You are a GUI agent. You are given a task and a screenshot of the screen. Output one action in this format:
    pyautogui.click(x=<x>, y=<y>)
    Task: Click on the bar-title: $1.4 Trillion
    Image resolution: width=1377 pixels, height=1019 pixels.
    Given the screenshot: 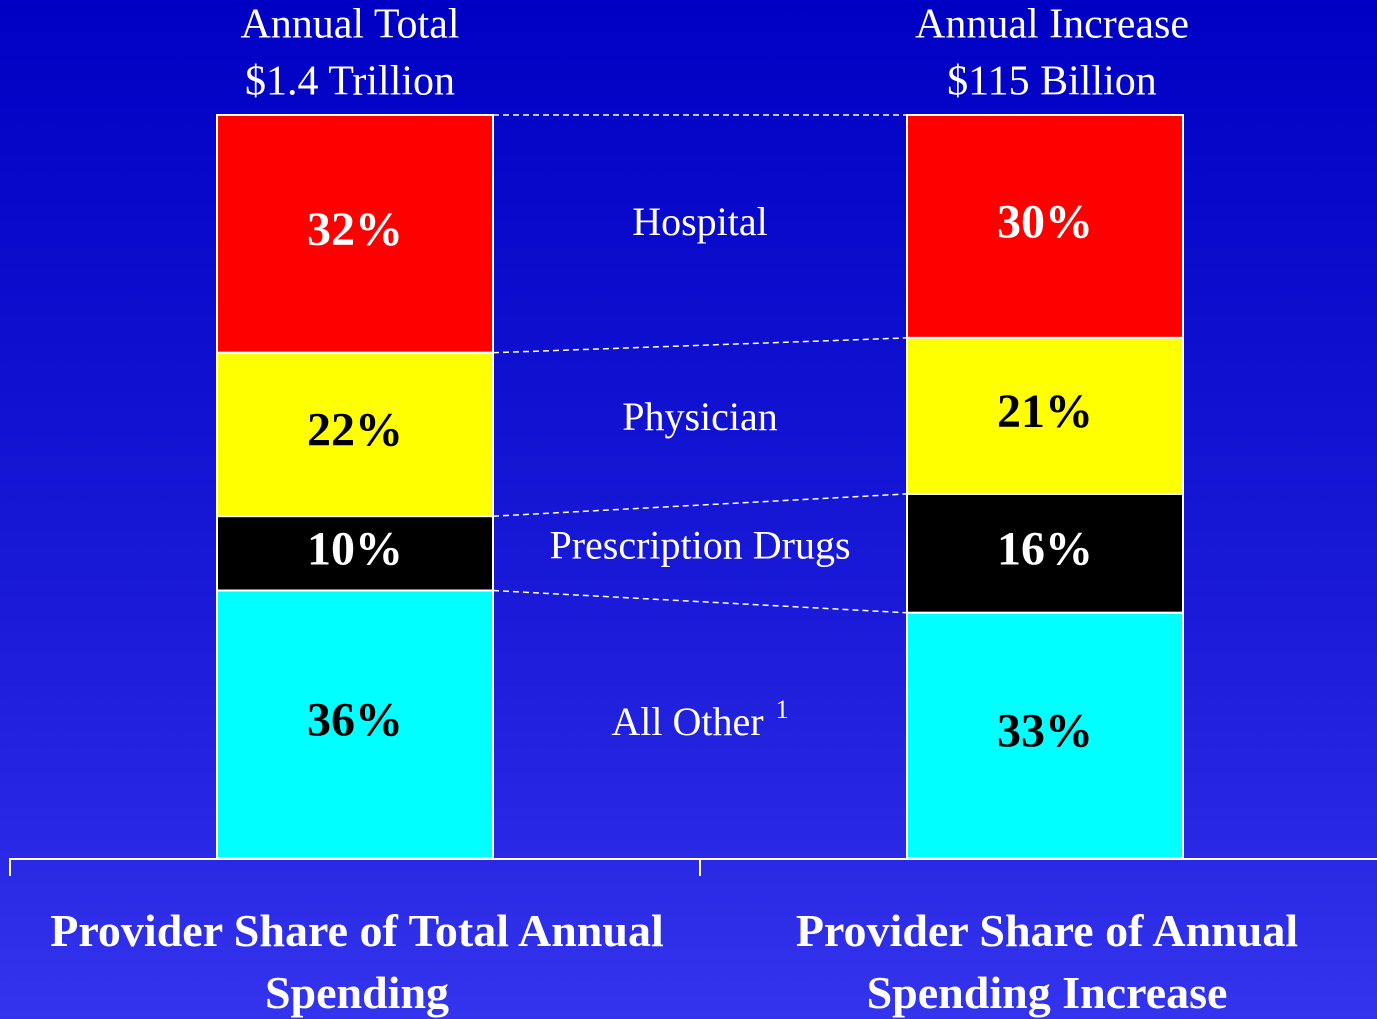 What is the action you would take?
    pyautogui.click(x=350, y=82)
    